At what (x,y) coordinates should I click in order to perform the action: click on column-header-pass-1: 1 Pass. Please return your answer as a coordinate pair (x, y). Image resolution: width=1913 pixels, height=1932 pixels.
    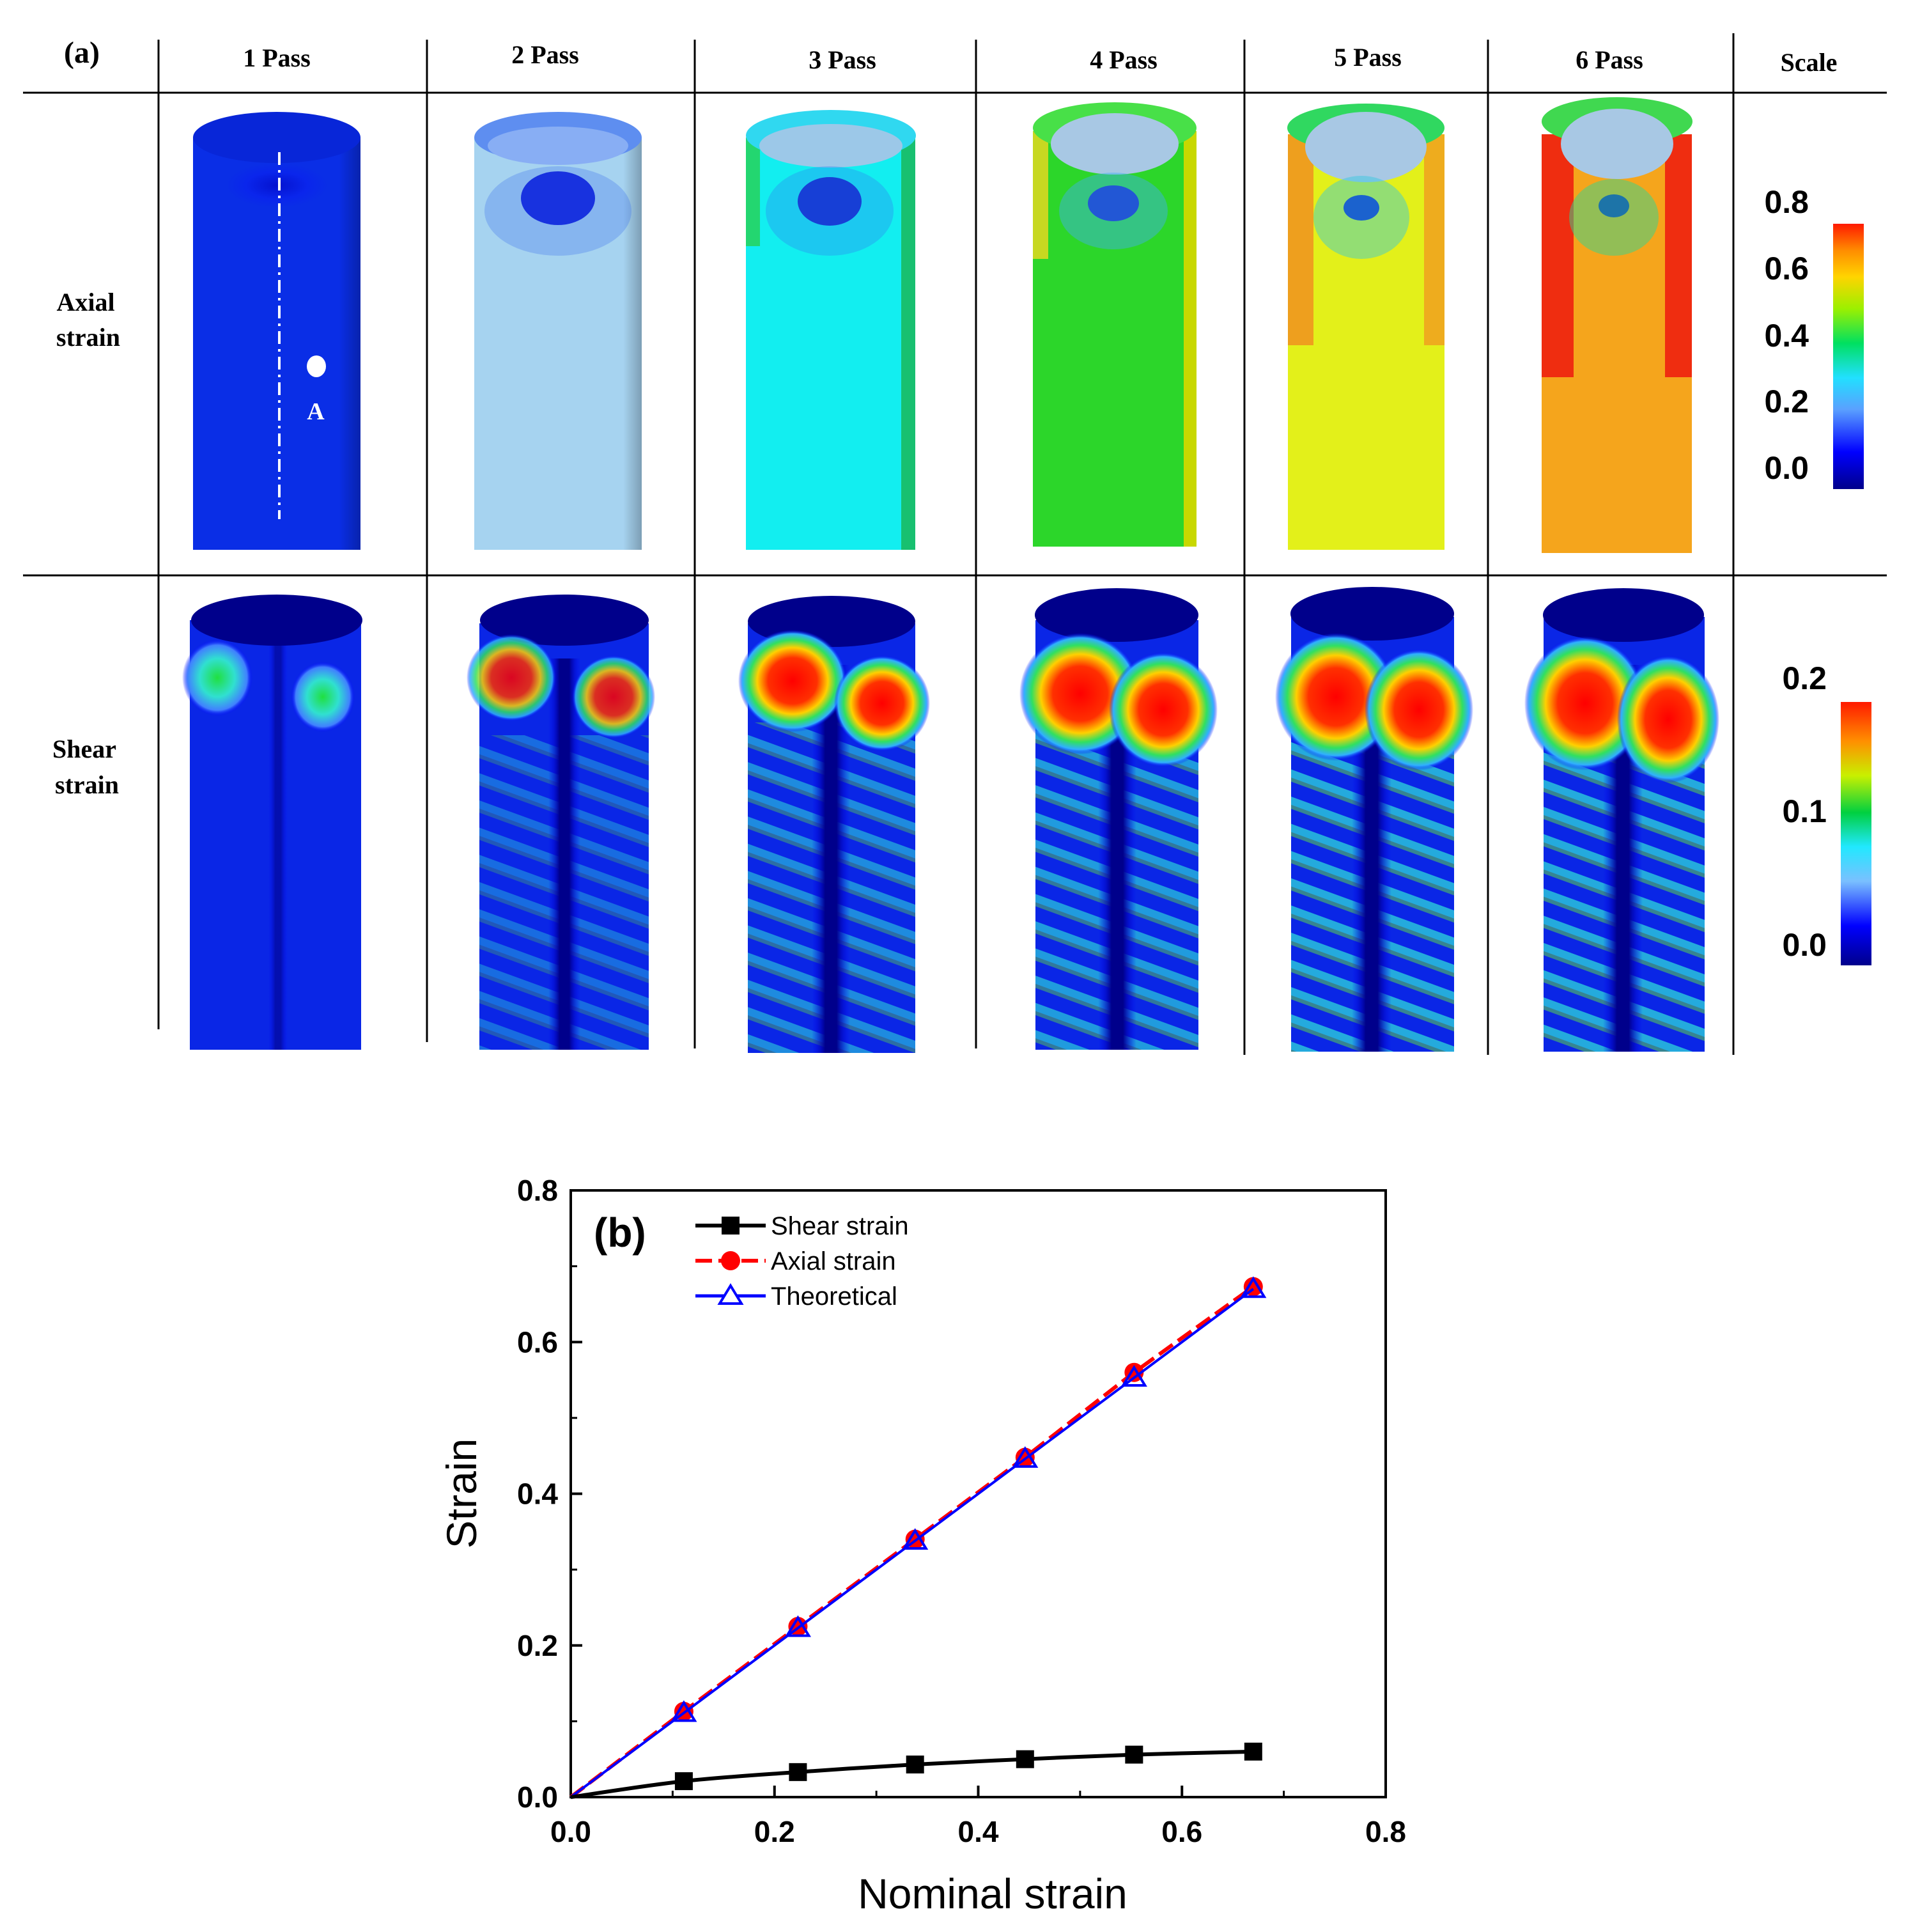
    Looking at the image, I should click on (277, 57).